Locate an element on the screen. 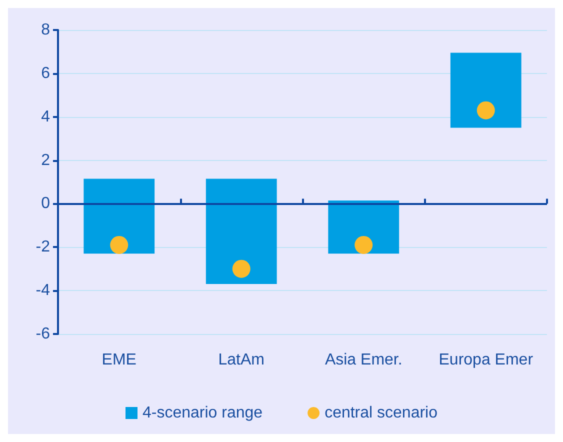 Image resolution: width=563 pixels, height=442 pixels. y-tick-label: -4 is located at coordinates (43, 291).